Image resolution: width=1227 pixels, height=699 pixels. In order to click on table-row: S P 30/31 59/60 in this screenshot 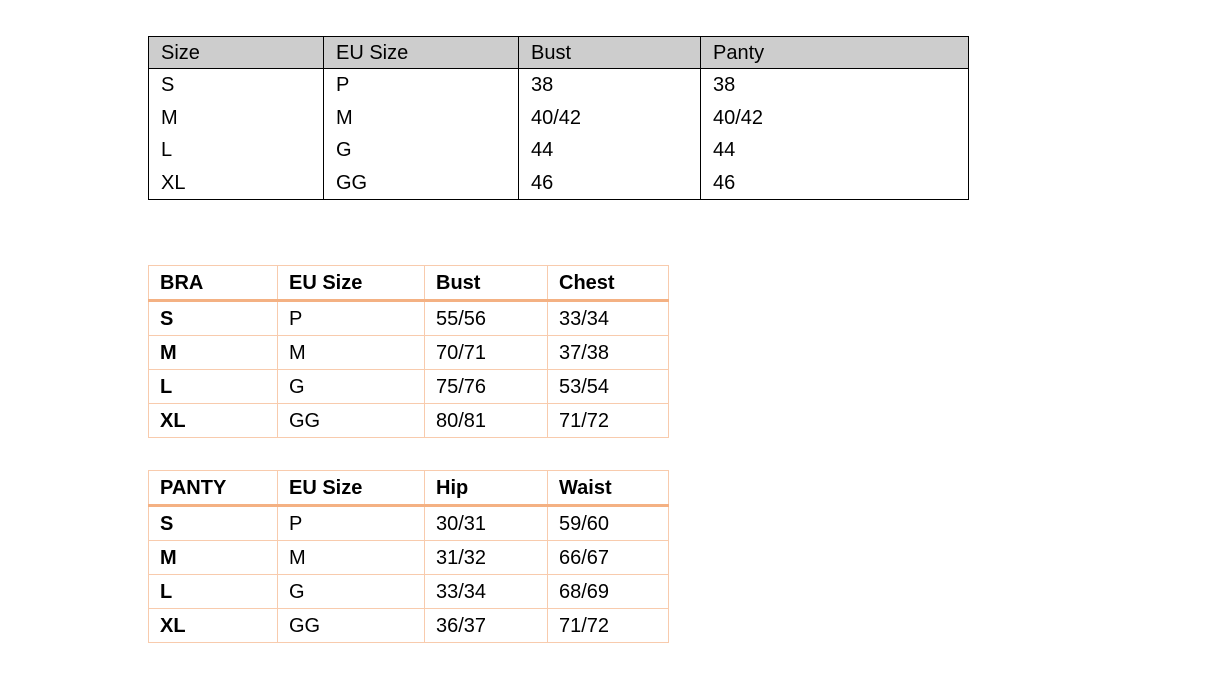, I will do `click(408, 523)`.